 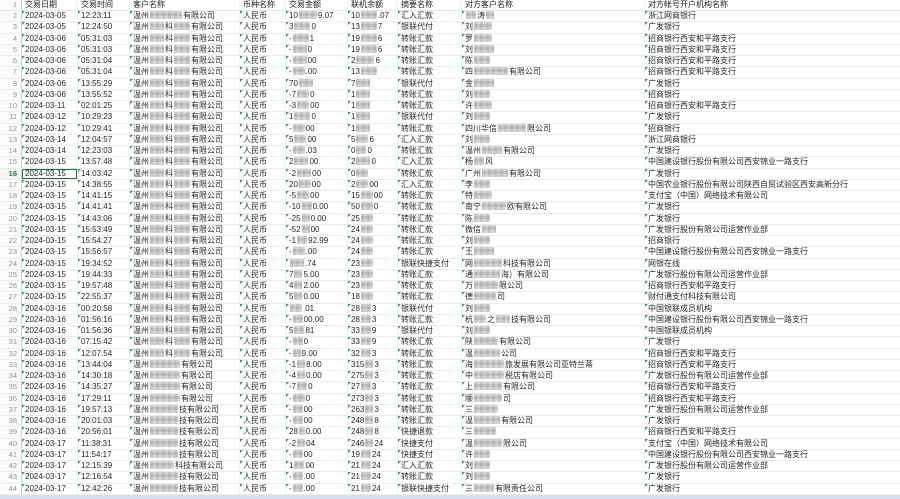 I want to click on cell-transaction-time: 14:03:42, so click(x=104, y=173).